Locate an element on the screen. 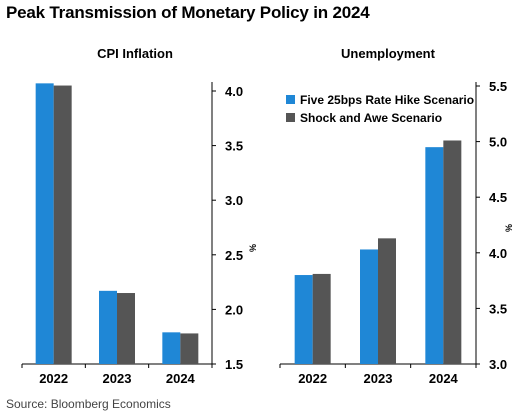 The width and height of the screenshot is (526, 416). y-tick-label: 1.5 is located at coordinates (234, 364).